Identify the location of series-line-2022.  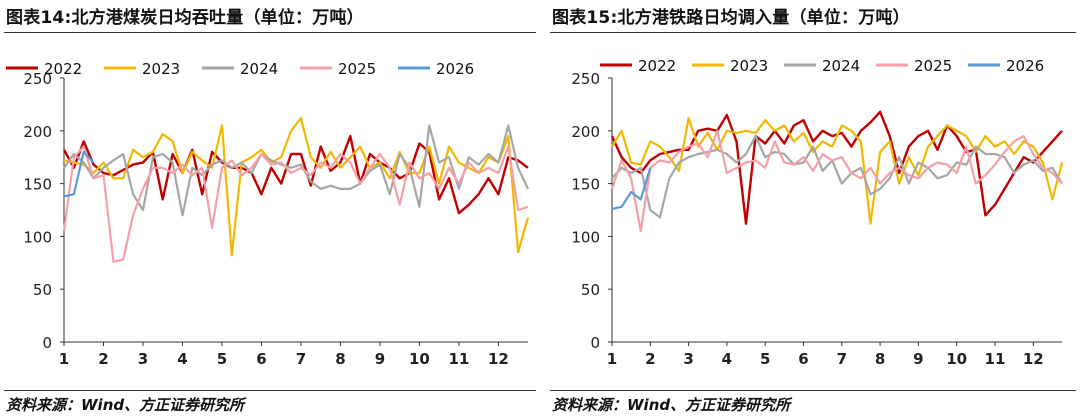
(295, 174).